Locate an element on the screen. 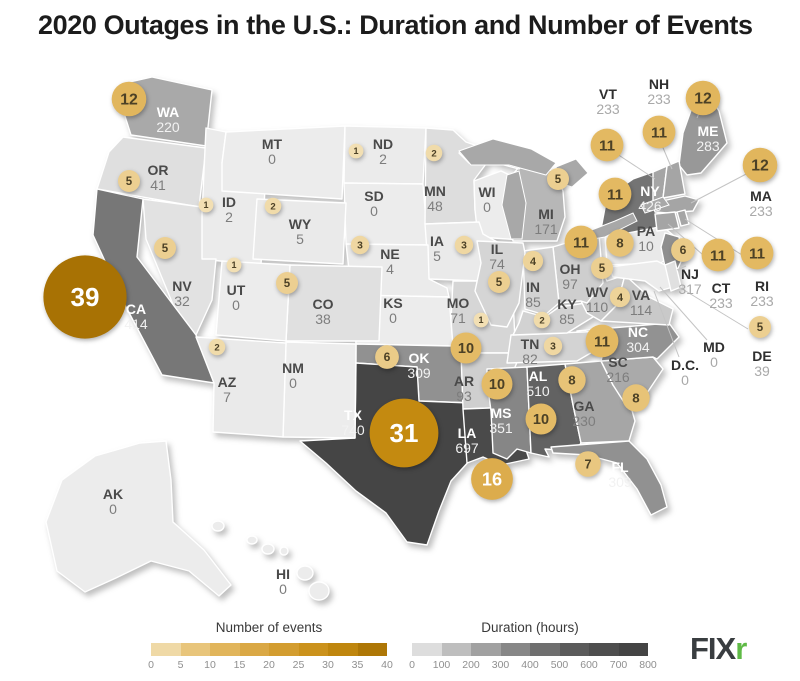 Image resolution: width=800 pixels, height=681 pixels. event-bubble-value-PA: 8 is located at coordinates (619, 243).